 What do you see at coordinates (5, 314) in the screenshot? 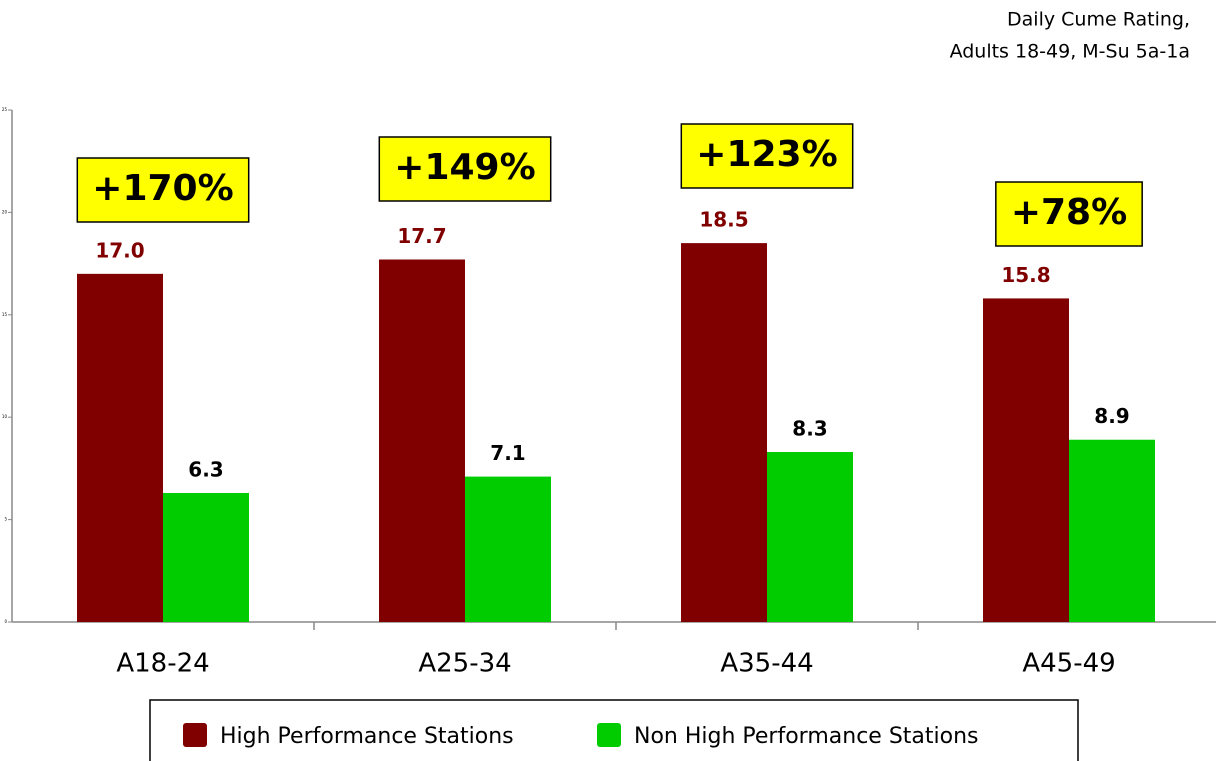
I see `y-tick-label: 15` at bounding box center [5, 314].